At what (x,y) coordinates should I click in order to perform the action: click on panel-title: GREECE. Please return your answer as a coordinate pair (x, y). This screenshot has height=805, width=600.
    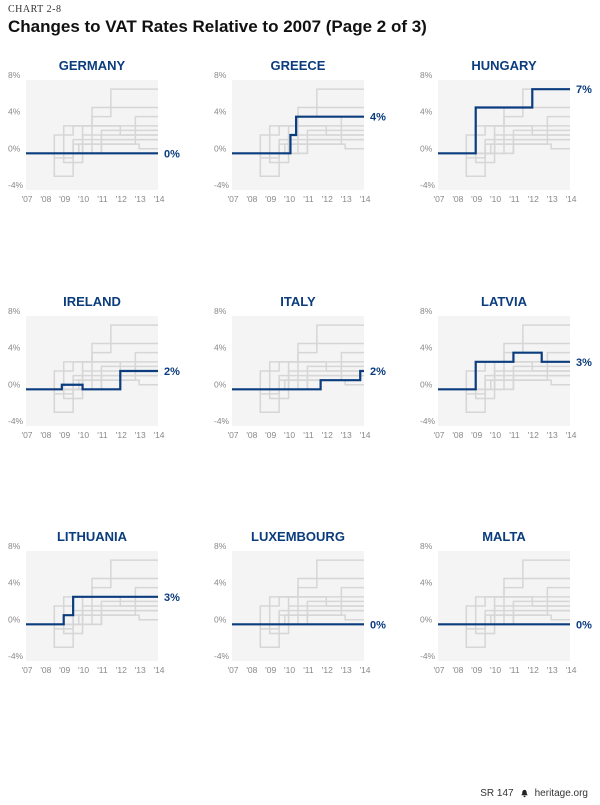
    Looking at the image, I should click on (298, 65).